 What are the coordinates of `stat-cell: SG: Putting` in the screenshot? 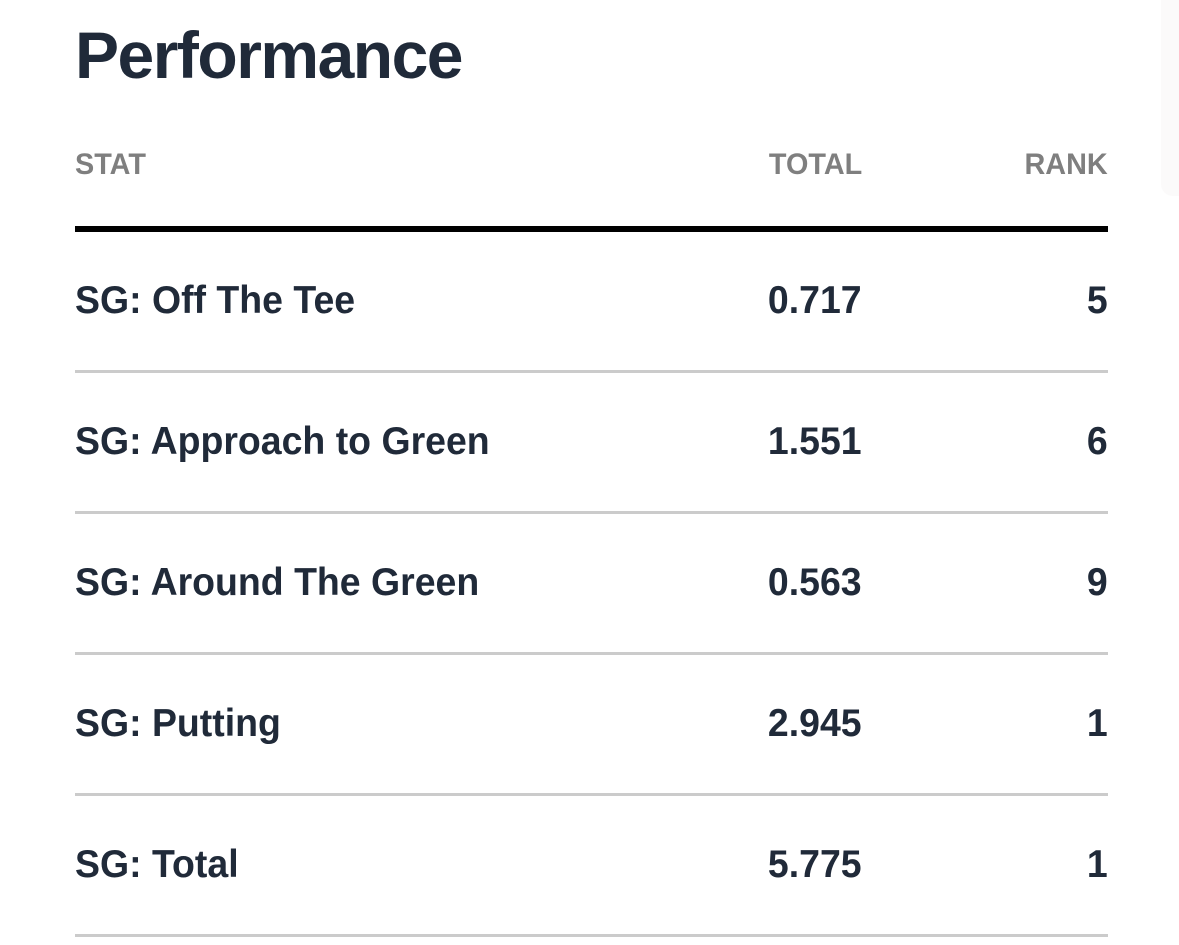 It's located at (335, 724).